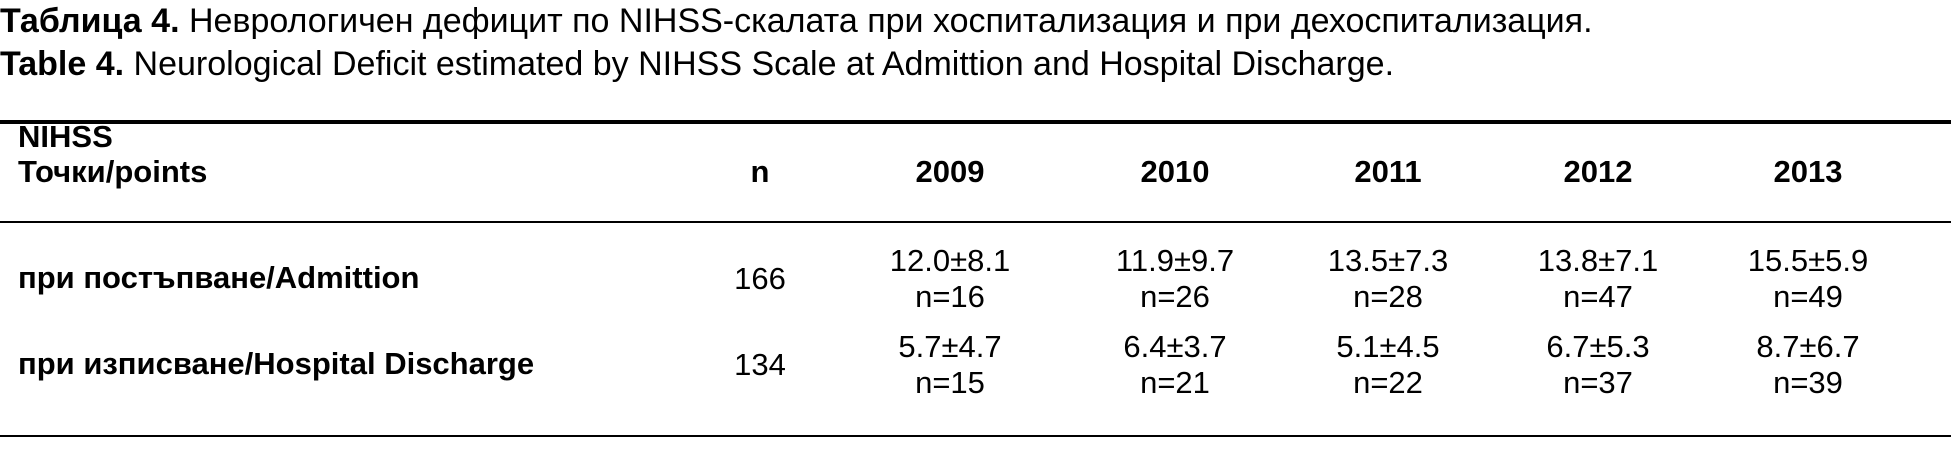 This screenshot has width=1951, height=451. What do you see at coordinates (1175, 382) in the screenshot?
I see `row-discharge-2010-count: n=21` at bounding box center [1175, 382].